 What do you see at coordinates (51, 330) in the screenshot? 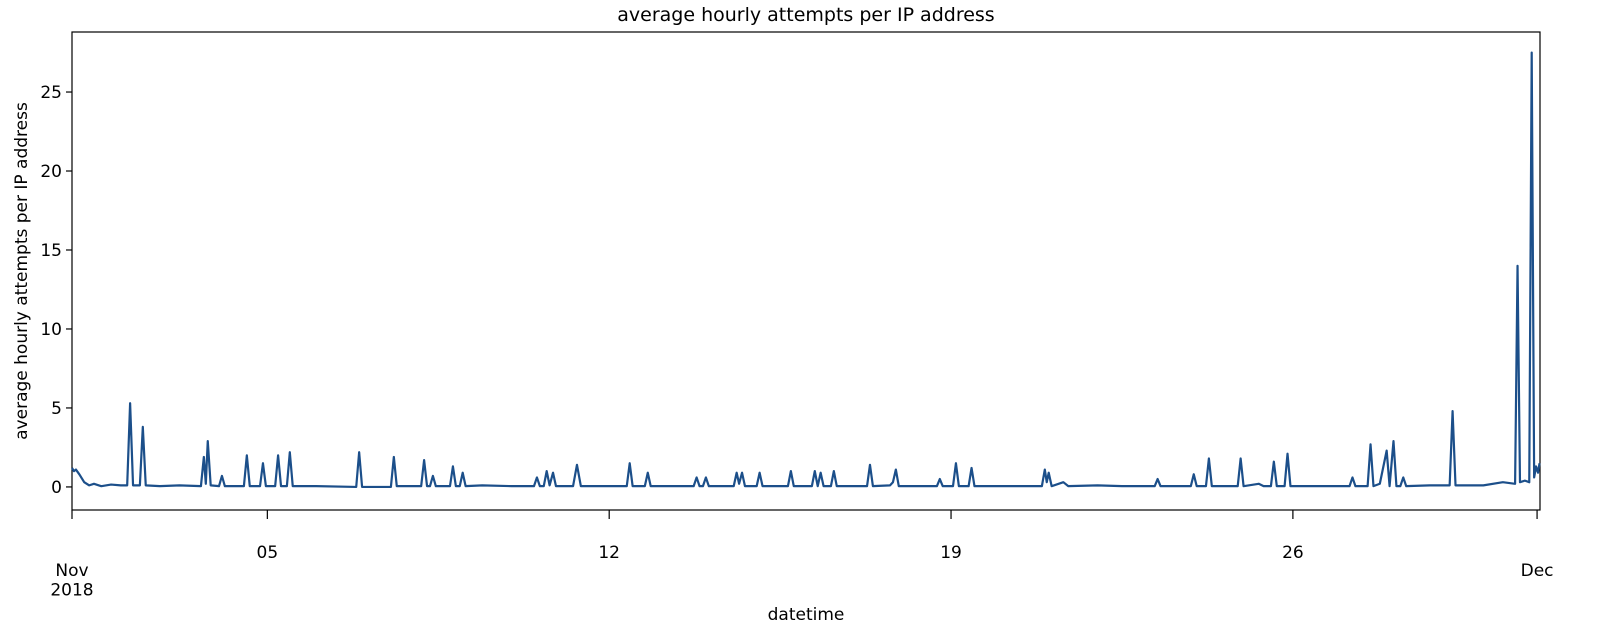
I see `y-tick-label: 10` at bounding box center [51, 330].